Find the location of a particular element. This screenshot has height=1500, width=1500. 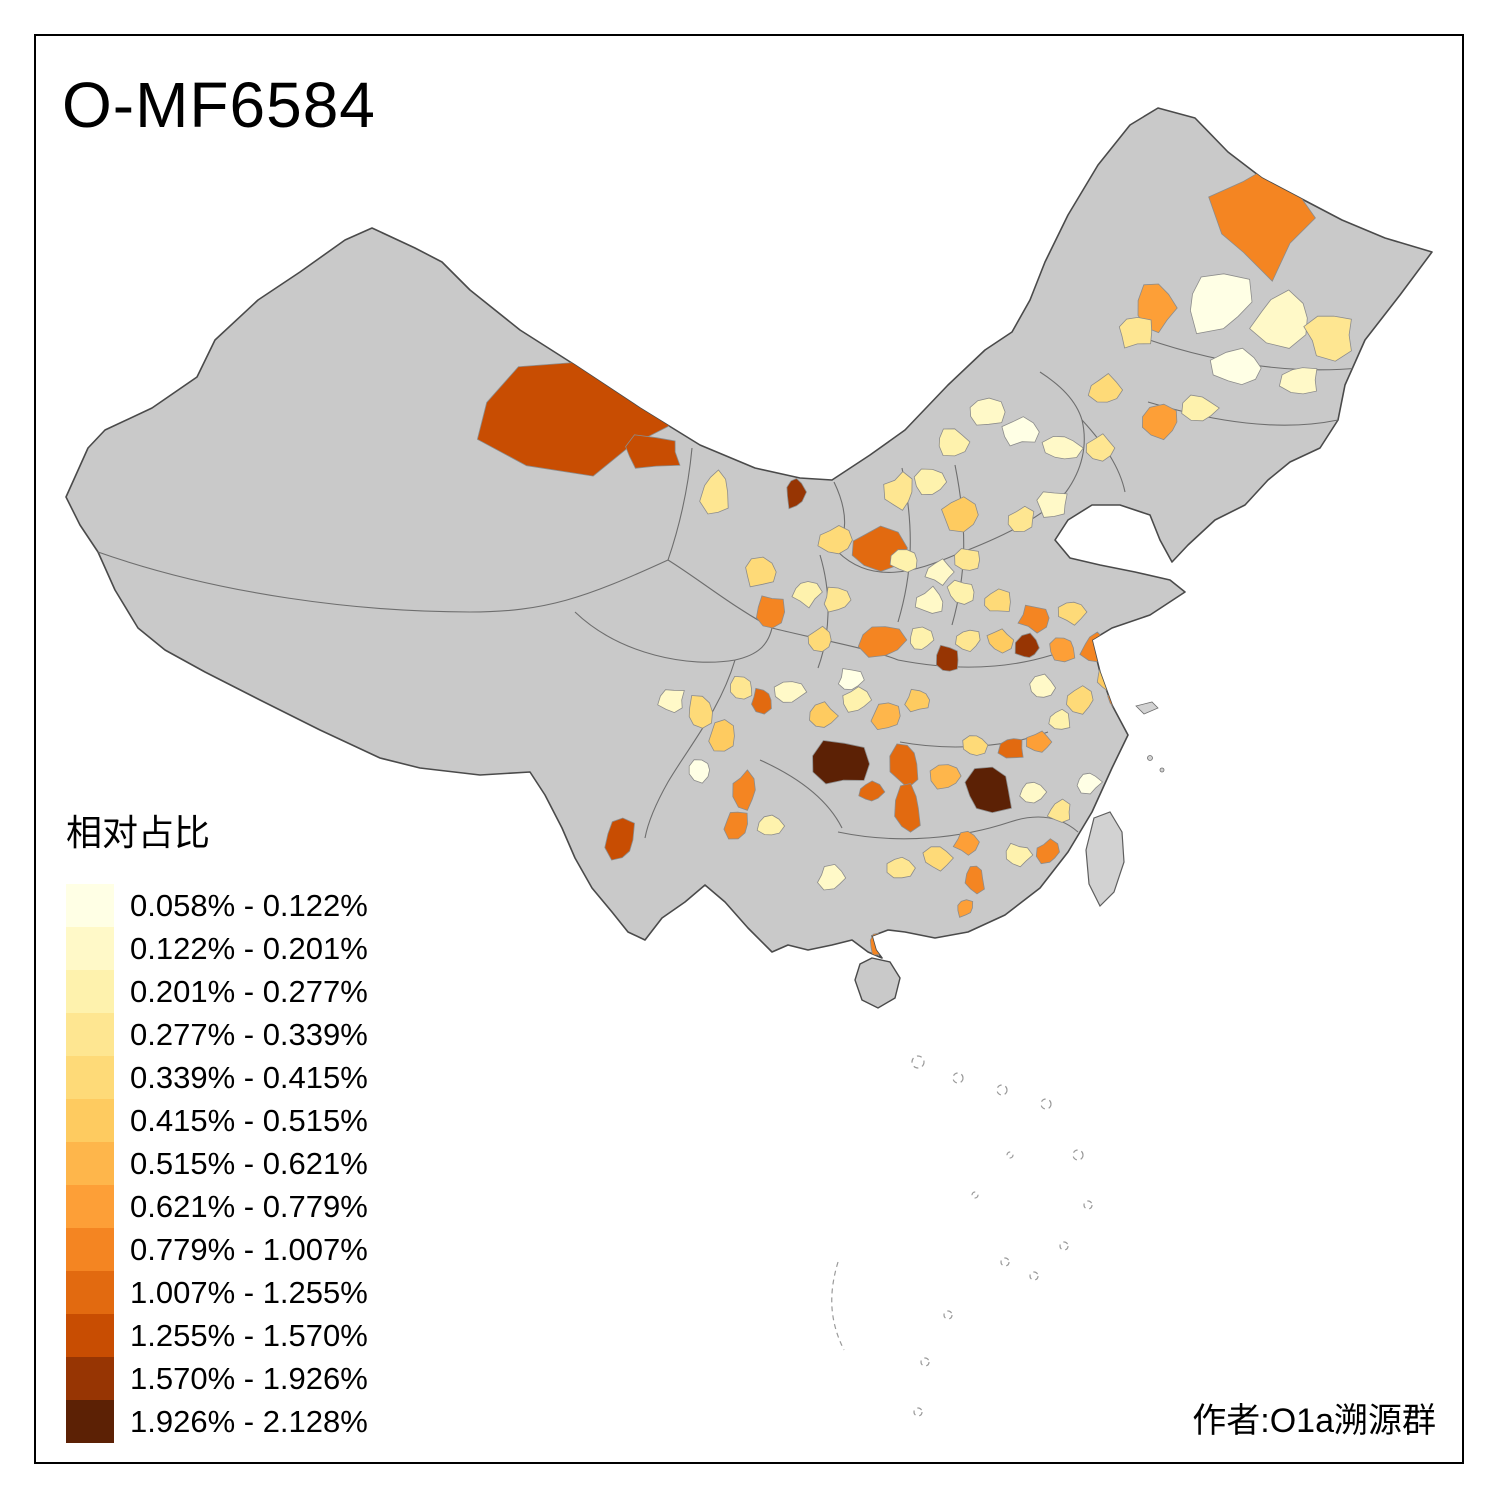

legend-row: 0.339% - 0.415% is located at coordinates (217, 1077).